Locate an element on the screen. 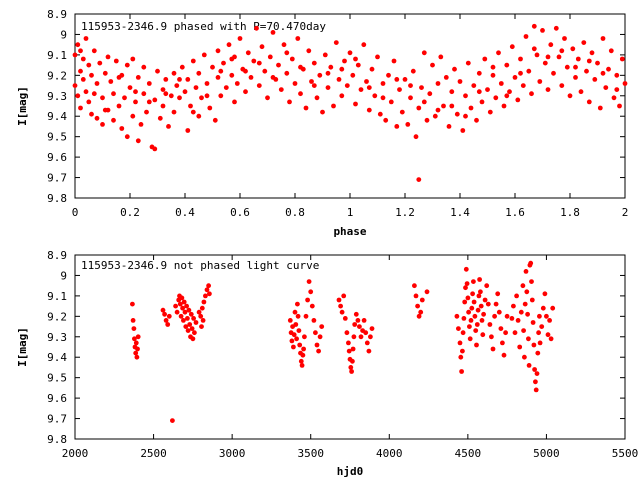 Image resolution: width=640 pixels, height=480 pixels. unphased-y-tick-label: 9.6 is located at coordinates (57, 398).